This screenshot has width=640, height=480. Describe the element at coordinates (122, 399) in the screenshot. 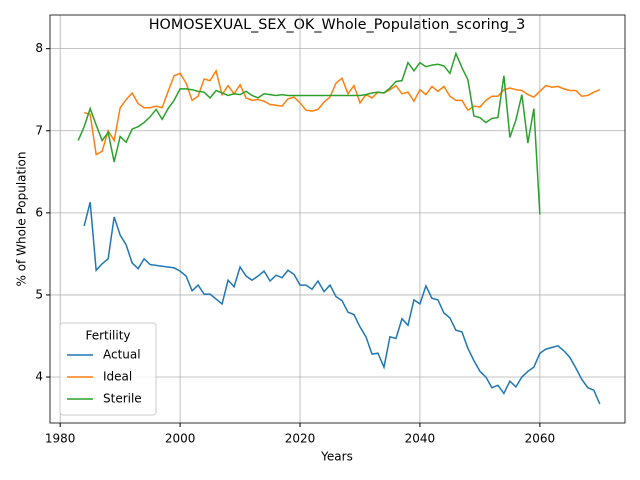

I see `legend-label: Sterile` at that location.